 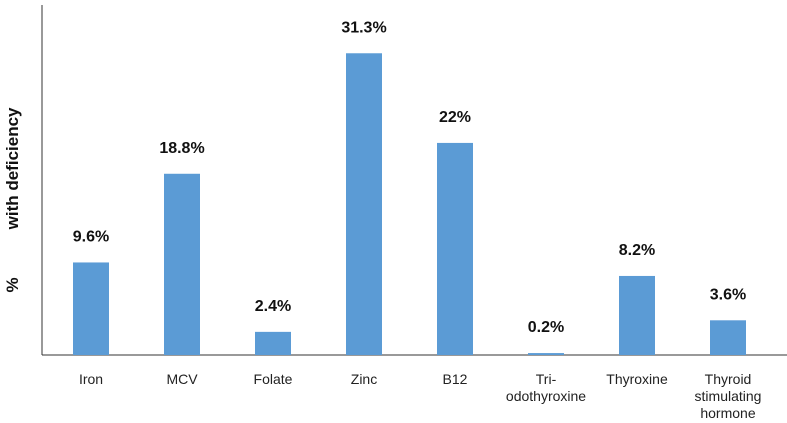 I want to click on data-label: 18.8%, so click(x=181, y=148).